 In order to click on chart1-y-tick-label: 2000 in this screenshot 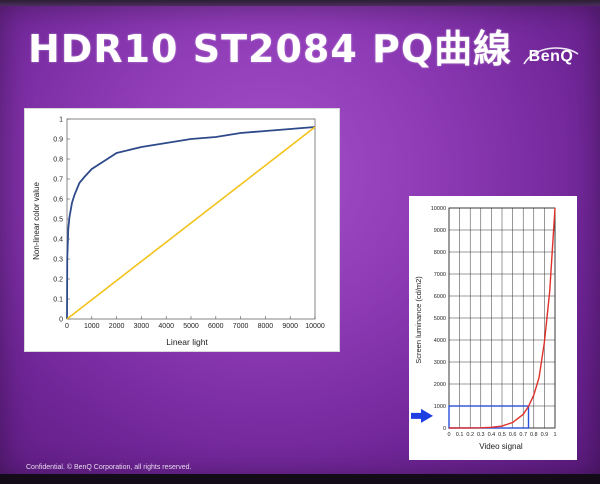, I will do `click(440, 385)`.